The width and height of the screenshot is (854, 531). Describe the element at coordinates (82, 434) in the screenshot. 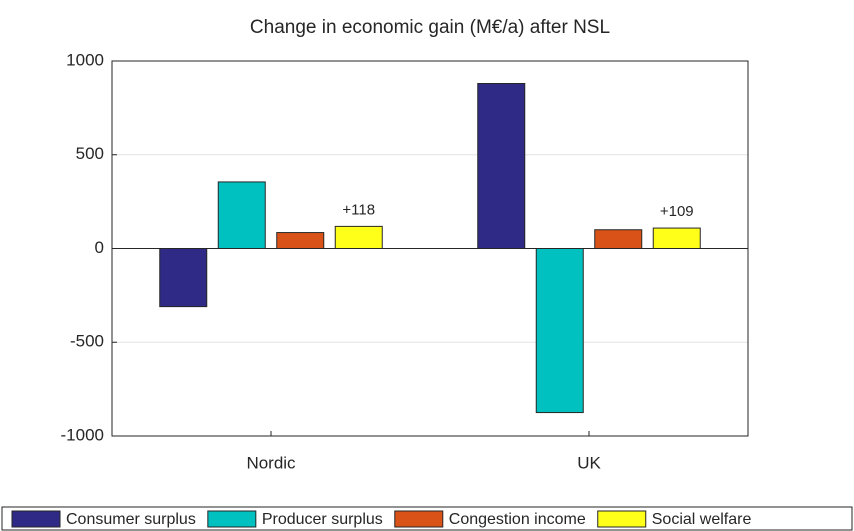

I see `y-tick-label: -1000` at that location.